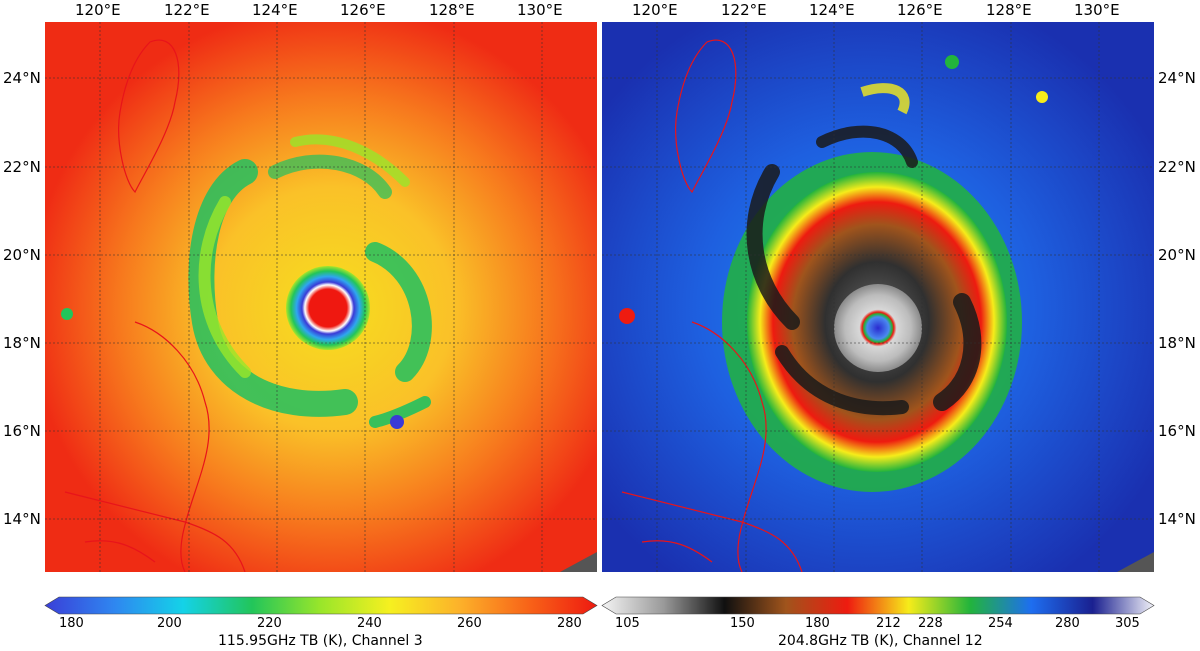 Image resolution: width=1200 pixels, height=651 pixels. I want to click on right-lon-label-122: 122°E, so click(744, 10).